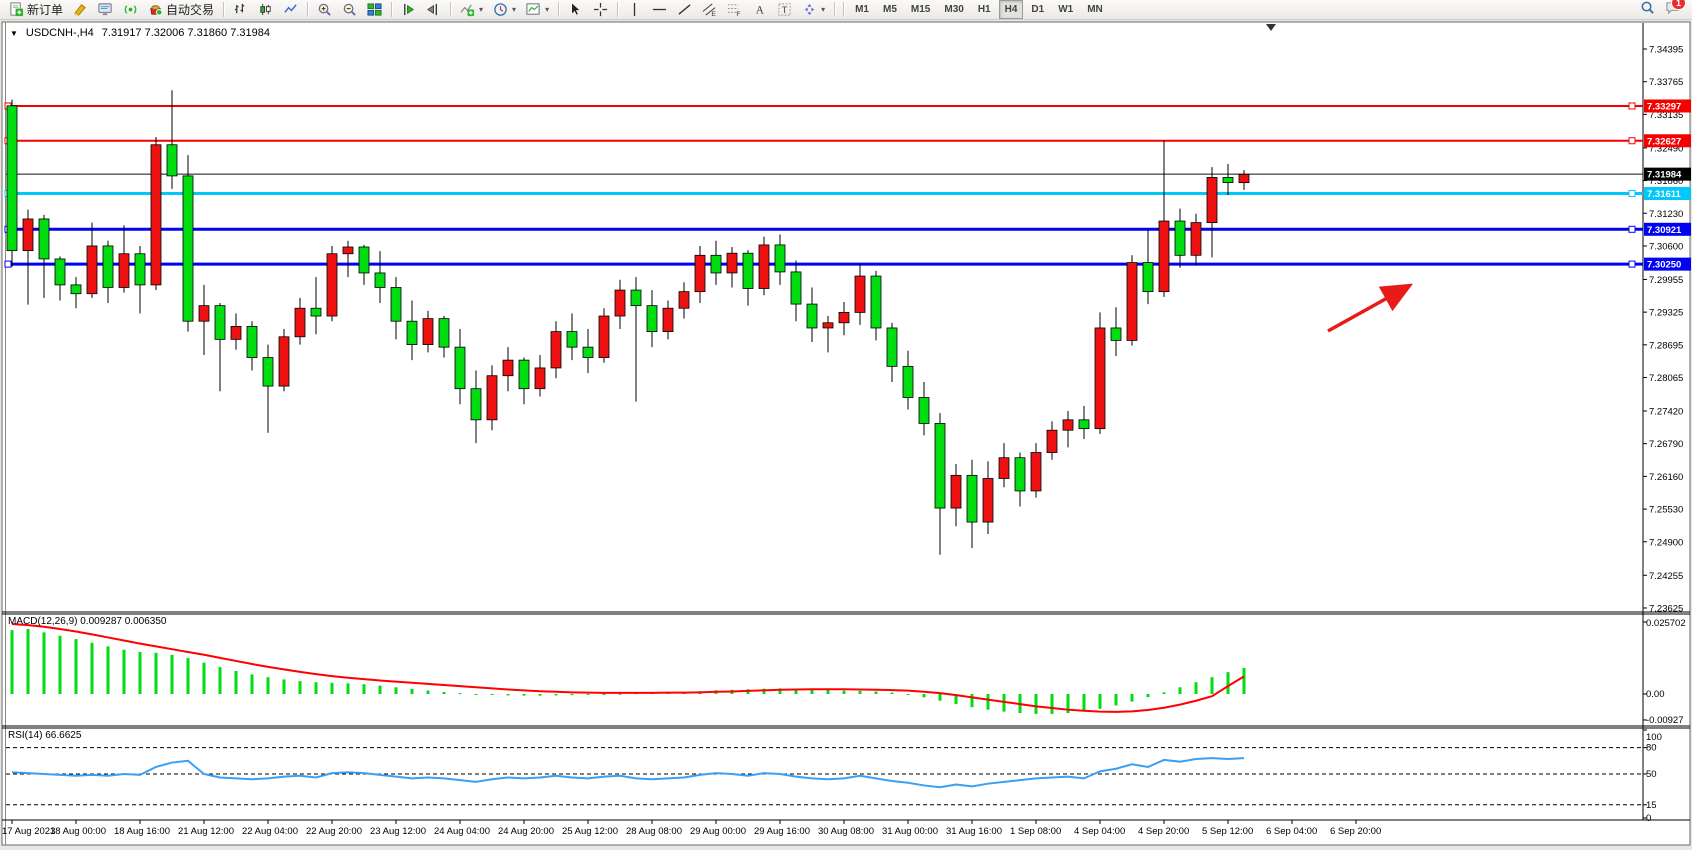 The height and width of the screenshot is (850, 1692). What do you see at coordinates (1675, 10) in the screenshot?
I see `notifications-icon: 1` at bounding box center [1675, 10].